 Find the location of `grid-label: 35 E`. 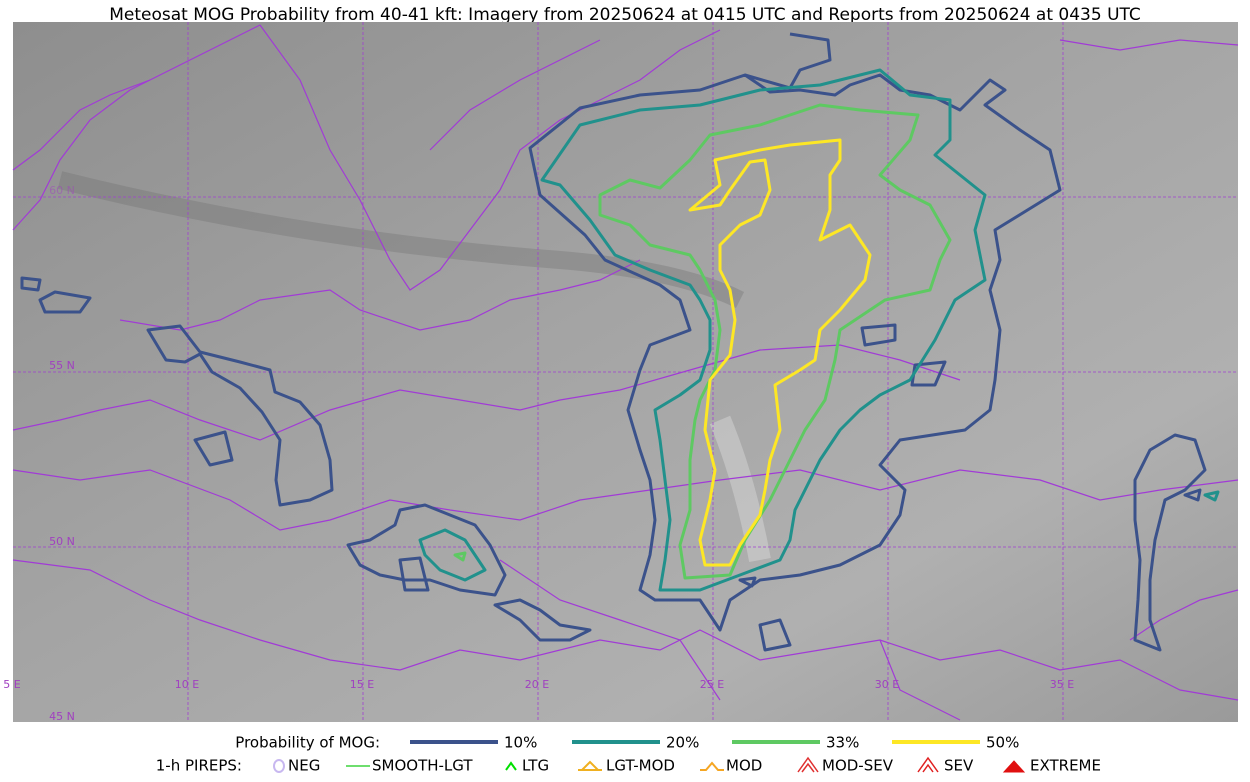

grid-label: 35 E is located at coordinates (1062, 684).